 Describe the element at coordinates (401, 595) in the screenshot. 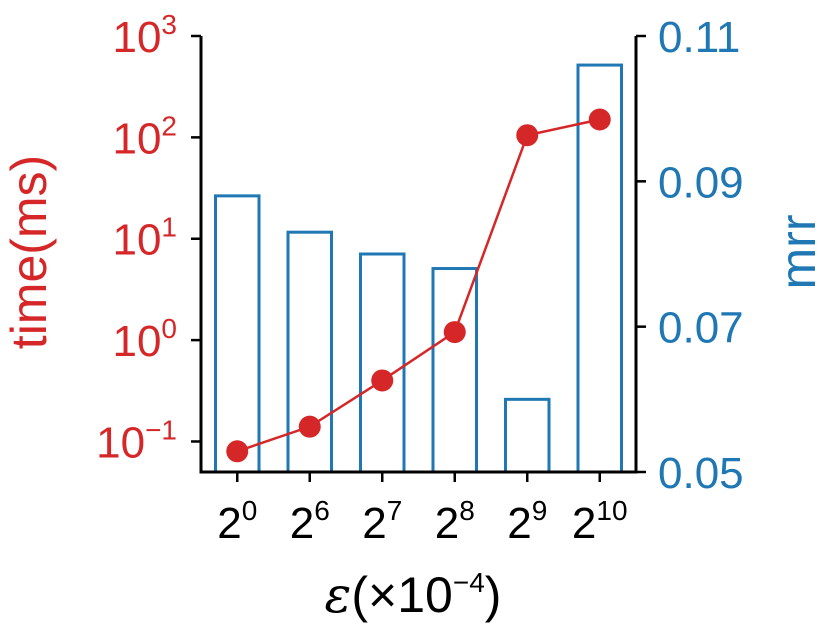

I see `x-axis-title-open: (×10` at that location.